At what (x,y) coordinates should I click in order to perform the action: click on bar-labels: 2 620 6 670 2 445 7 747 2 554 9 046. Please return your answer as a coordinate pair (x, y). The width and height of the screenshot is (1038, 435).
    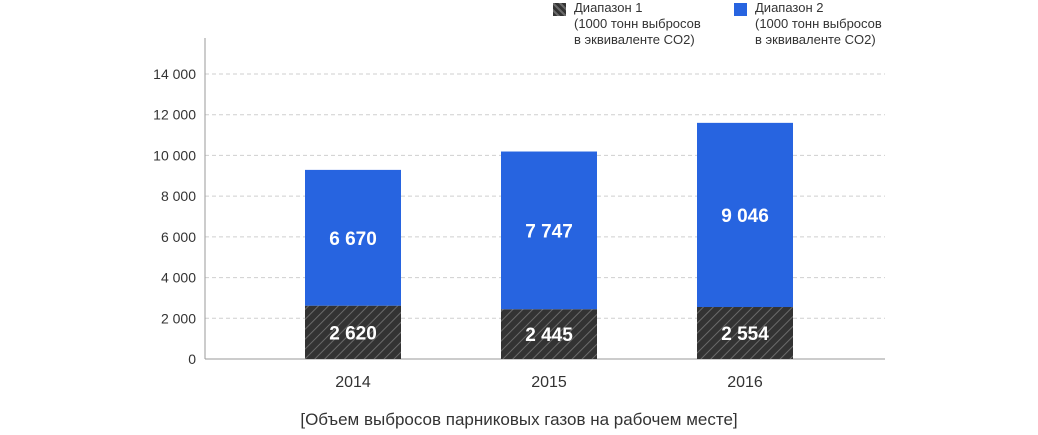
    Looking at the image, I should click on (549, 276).